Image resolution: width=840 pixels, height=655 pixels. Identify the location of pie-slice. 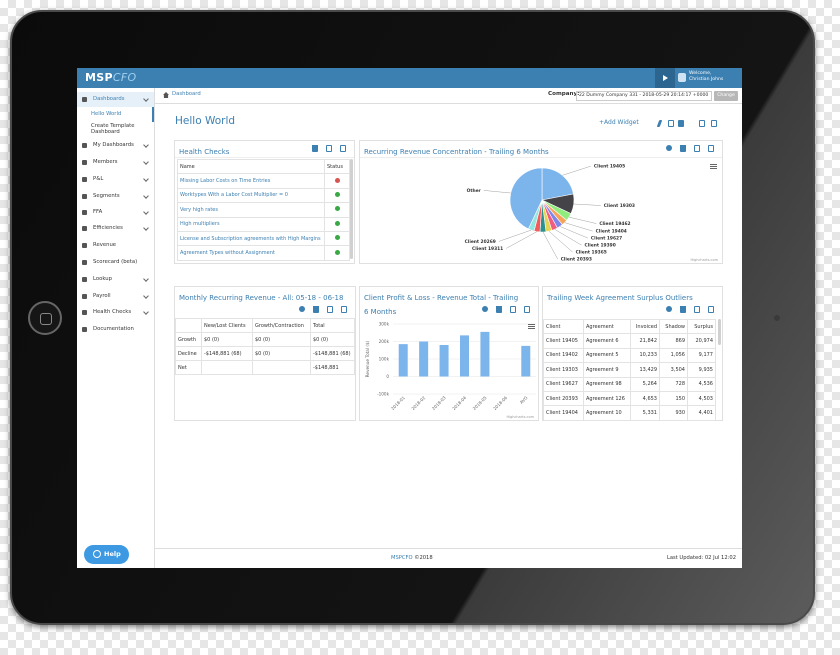
(526, 198).